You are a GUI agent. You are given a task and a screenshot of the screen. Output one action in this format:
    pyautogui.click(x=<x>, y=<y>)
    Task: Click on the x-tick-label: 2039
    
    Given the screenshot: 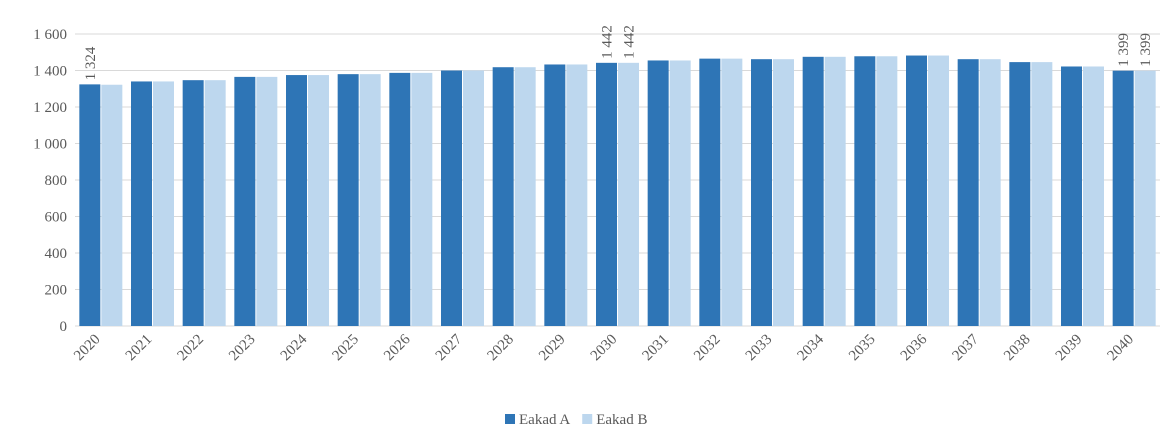 What is the action you would take?
    pyautogui.click(x=1069, y=348)
    